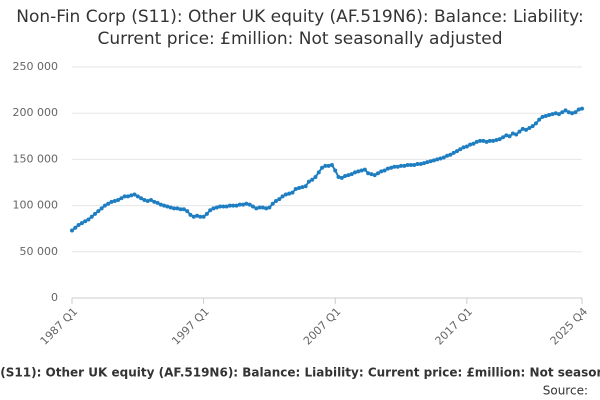  Describe the element at coordinates (36, 205) in the screenshot. I see `y-tick-label: 100 000` at that location.